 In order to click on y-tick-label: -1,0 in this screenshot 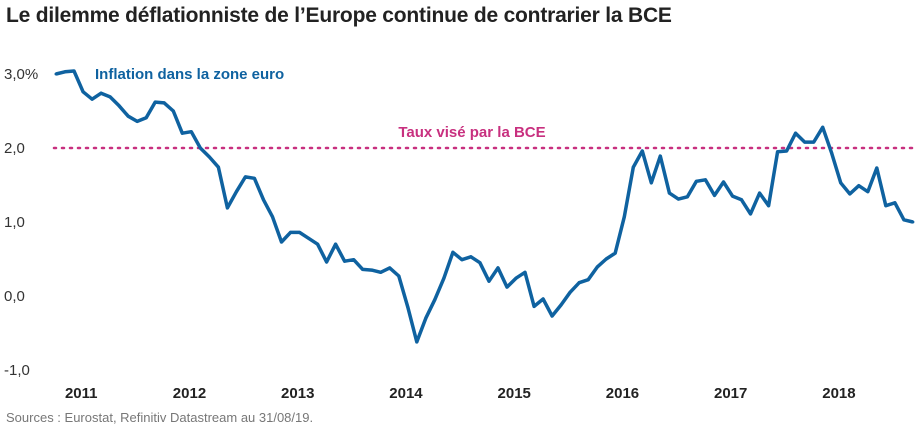, I will do `click(17, 370)`.